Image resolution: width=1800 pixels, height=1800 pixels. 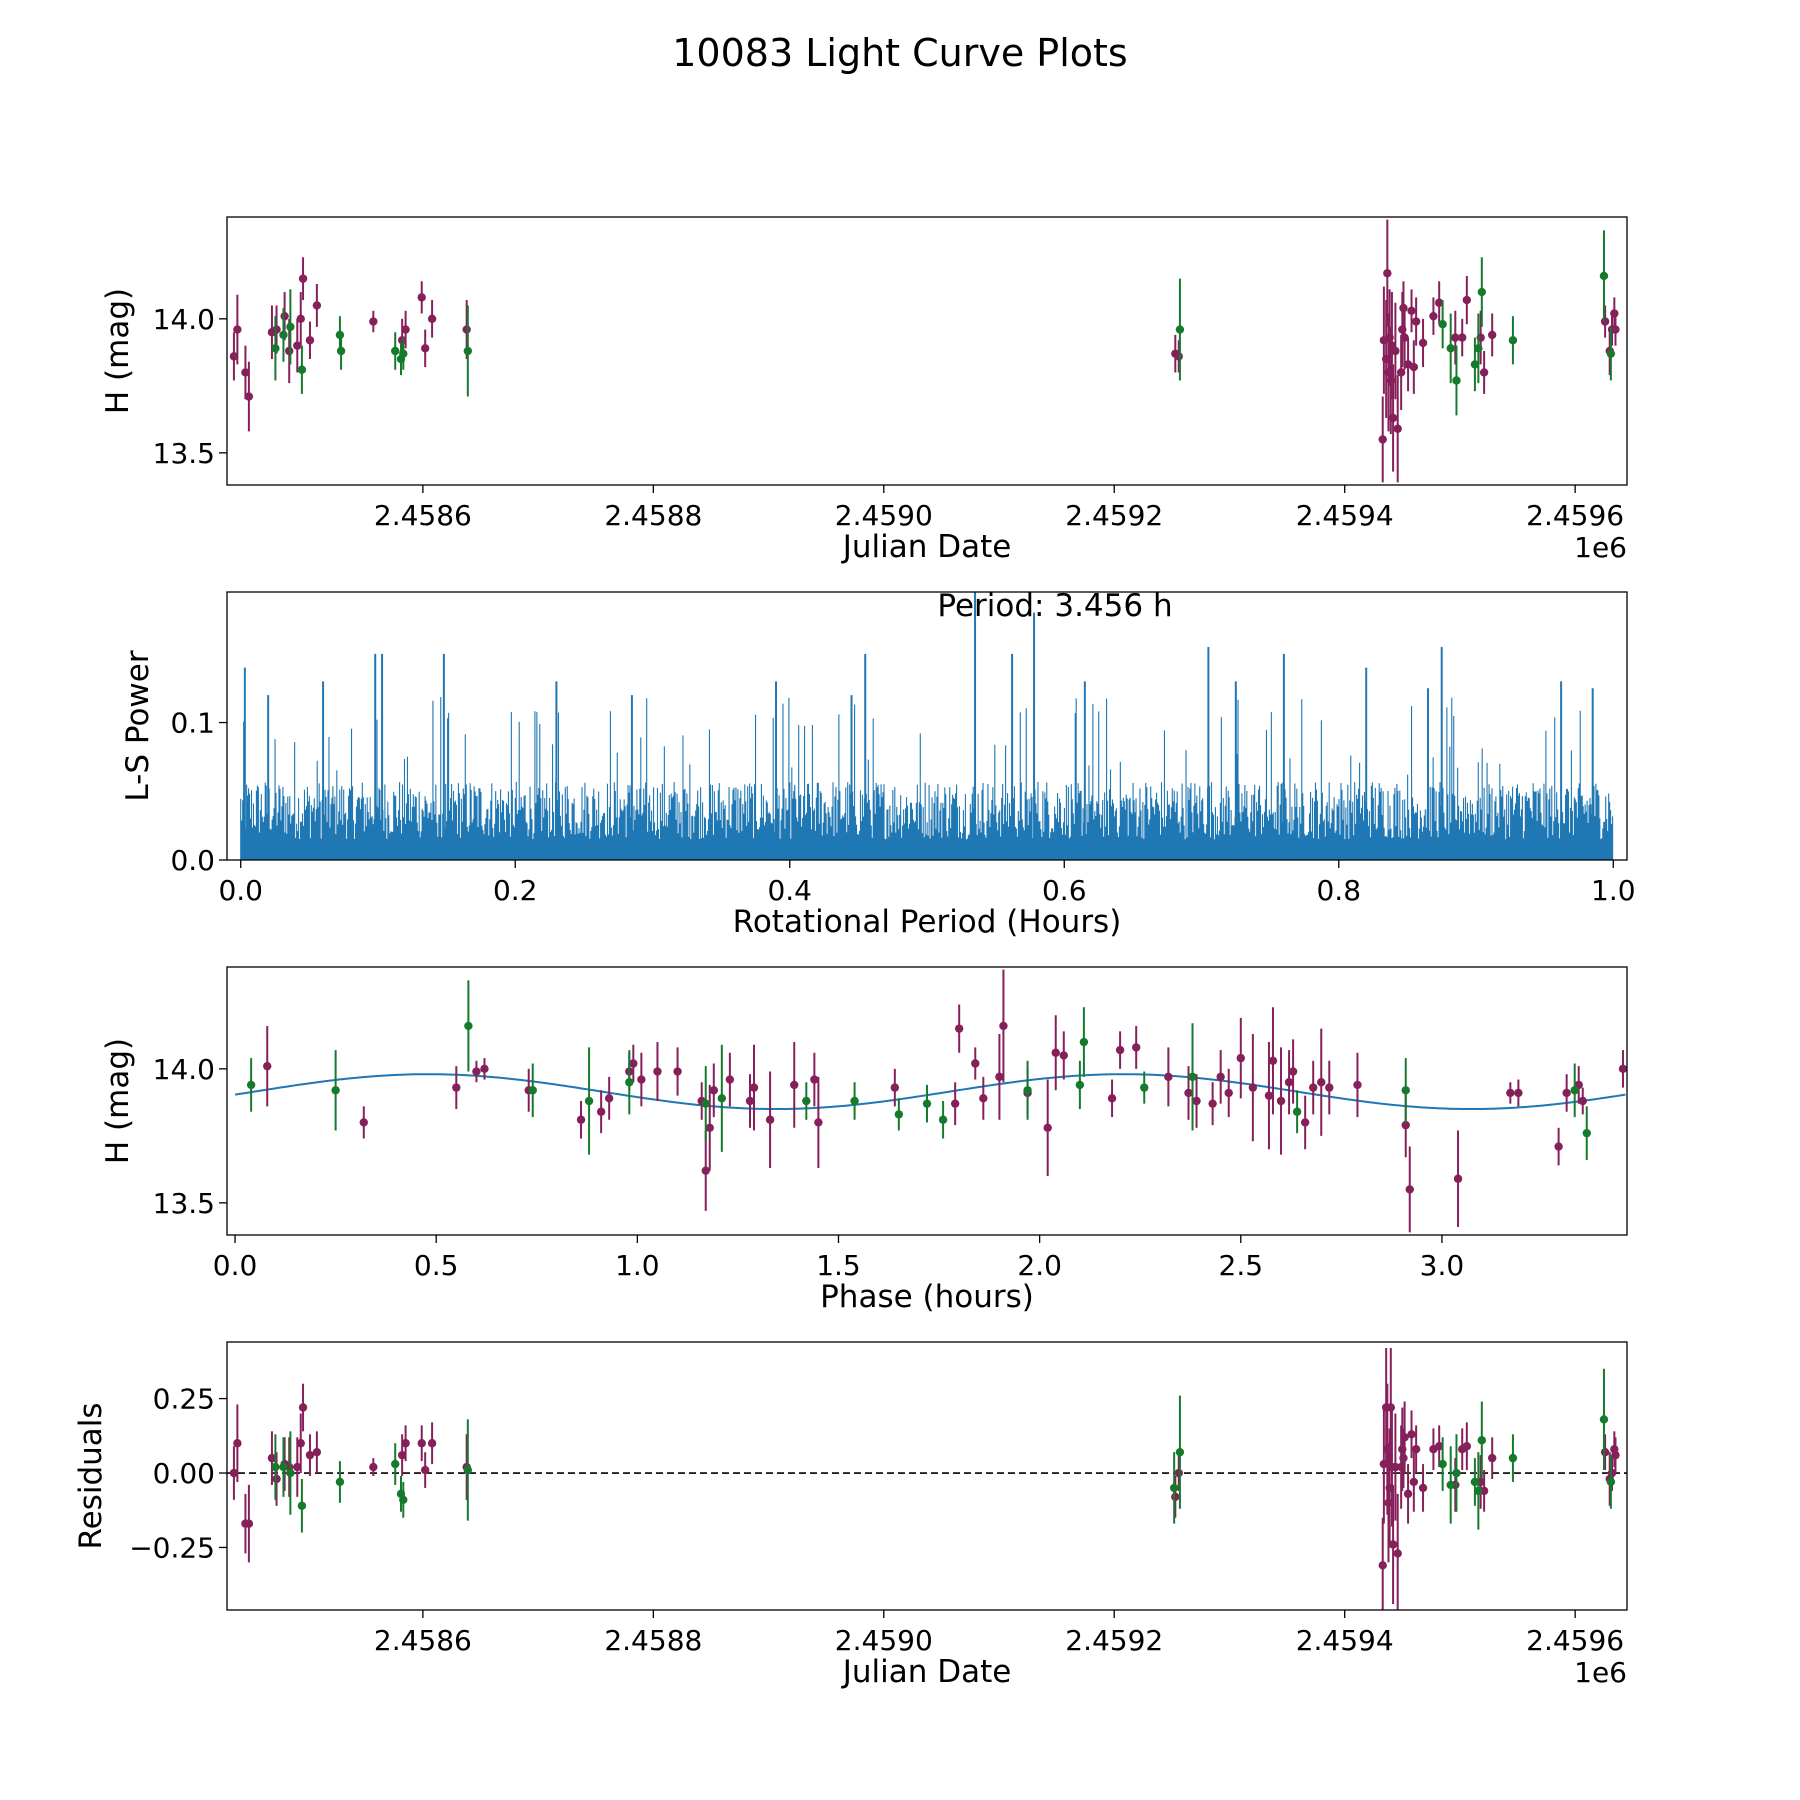 I want to click on lightcurve-xlabel: Julian Date, so click(x=926, y=547).